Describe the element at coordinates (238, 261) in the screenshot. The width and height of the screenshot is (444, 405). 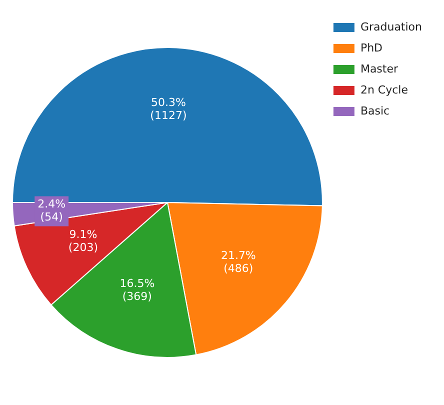
I see `data-label: 21.7% (486)` at that location.